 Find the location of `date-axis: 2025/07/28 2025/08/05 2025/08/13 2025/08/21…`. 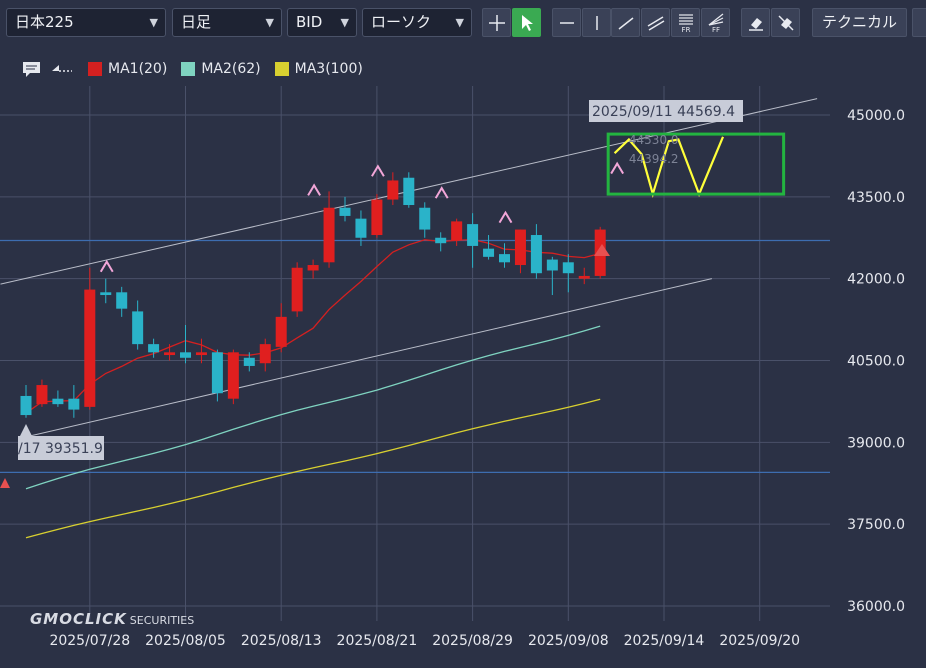

date-axis: 2025/07/28 2025/08/05 2025/08/13 2025/08/21… is located at coordinates (424, 641).